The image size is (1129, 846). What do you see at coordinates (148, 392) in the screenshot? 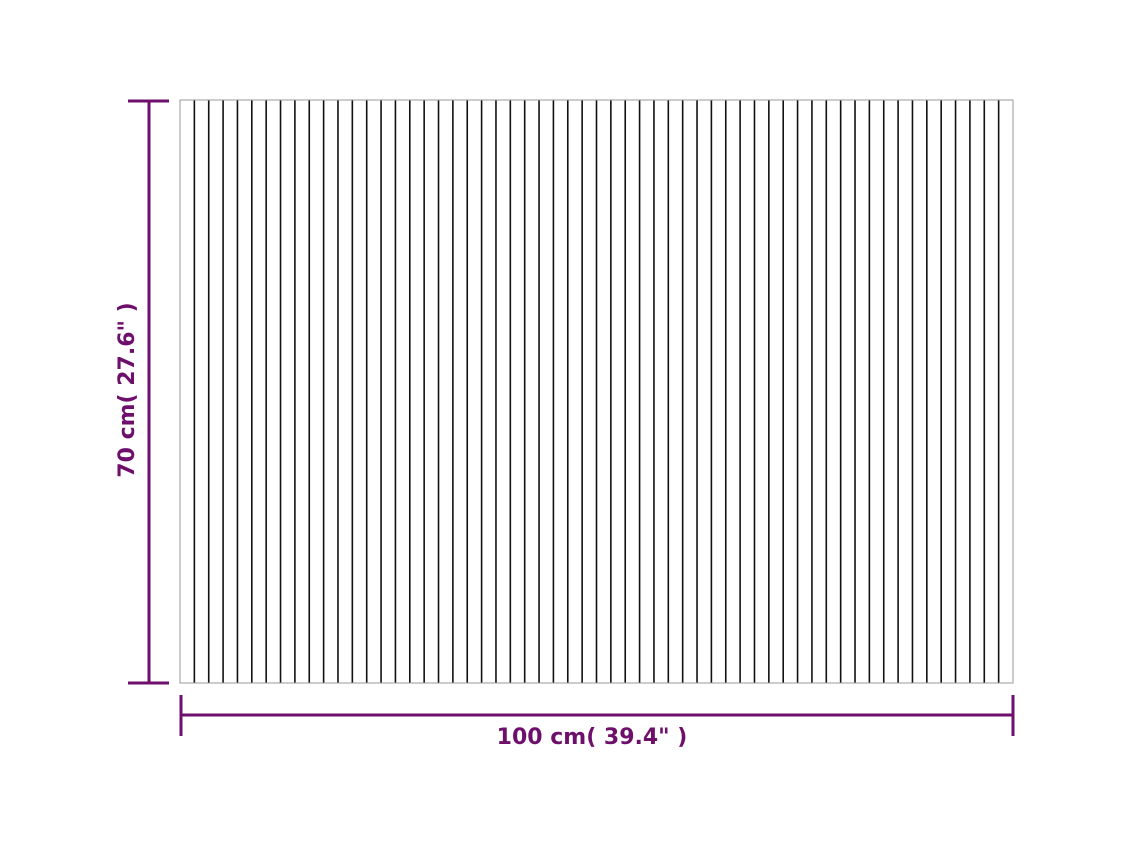
I see `height-dimension` at bounding box center [148, 392].